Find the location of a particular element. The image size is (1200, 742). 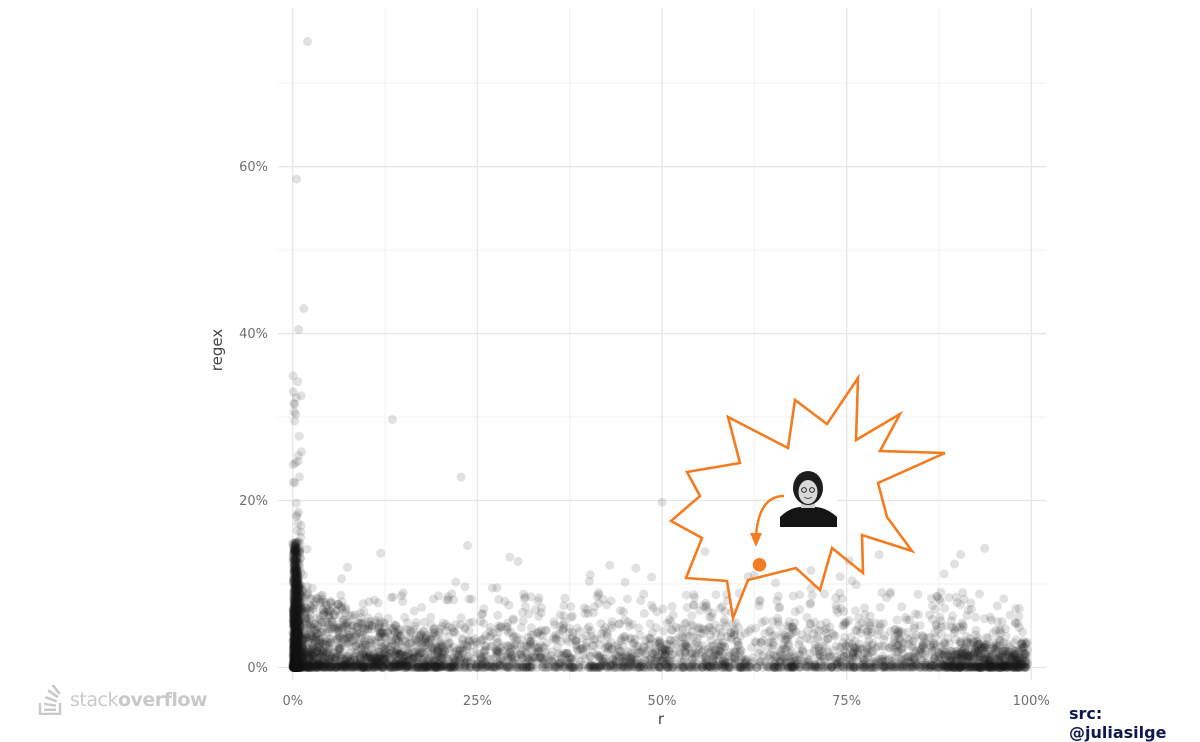

y-tick-label: 40% is located at coordinates (253, 334).